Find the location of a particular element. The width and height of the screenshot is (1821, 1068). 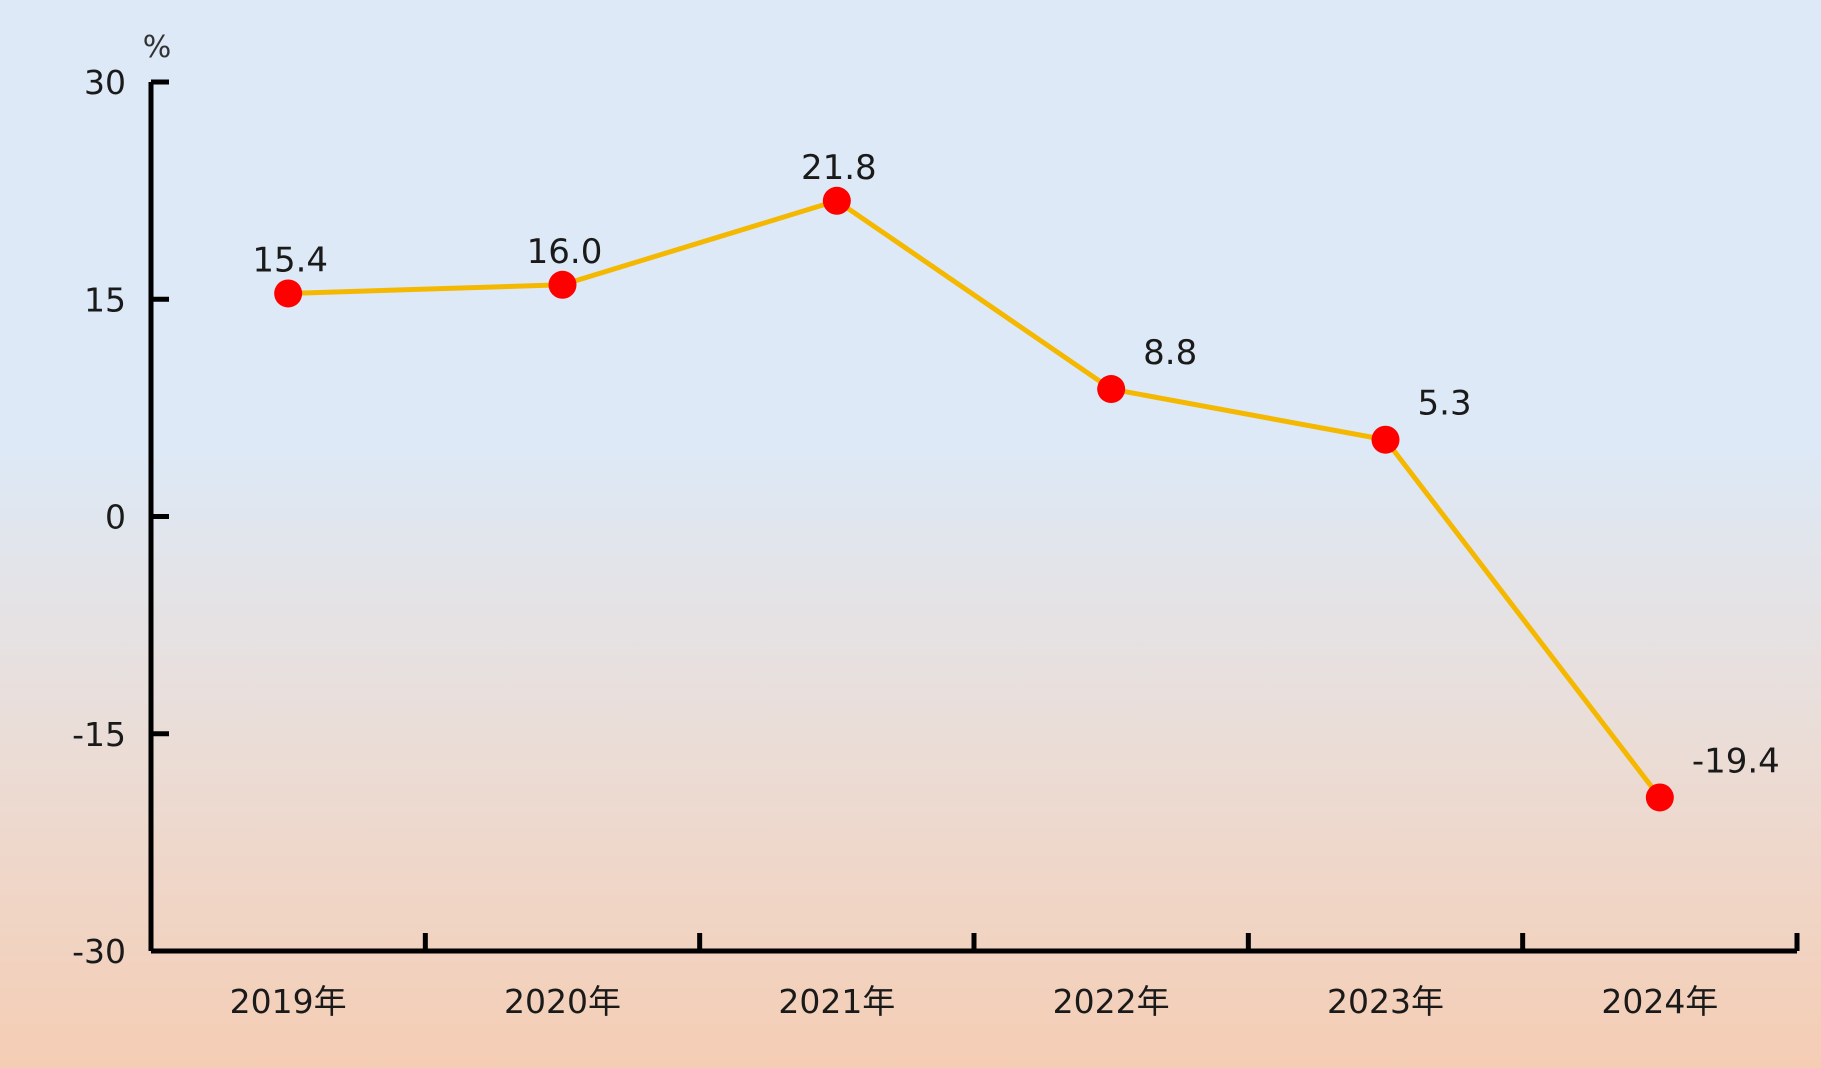

data-label: 5.3 is located at coordinates (1445, 404).